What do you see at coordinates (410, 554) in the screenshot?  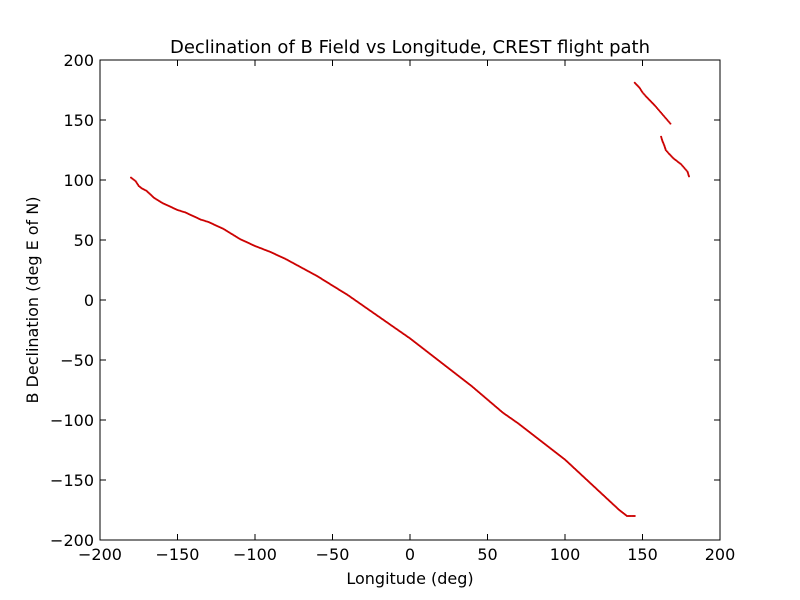 I see `x-tick-label: 0` at bounding box center [410, 554].